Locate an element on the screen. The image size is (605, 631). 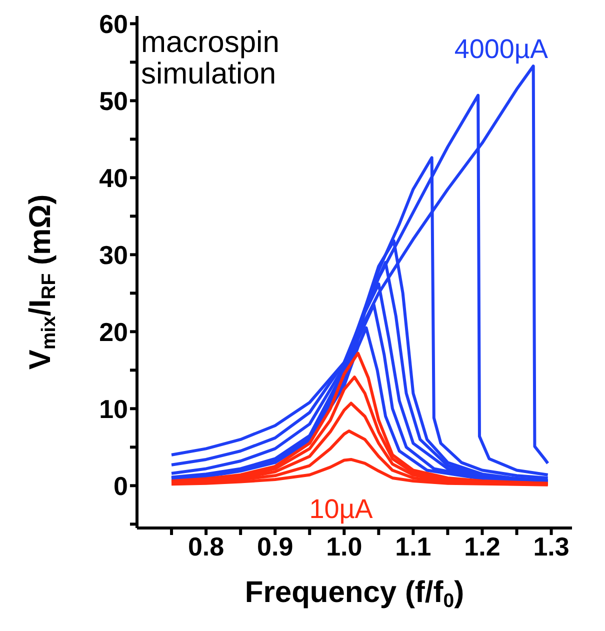
x-tick-label: 1.0 is located at coordinates (344, 546).